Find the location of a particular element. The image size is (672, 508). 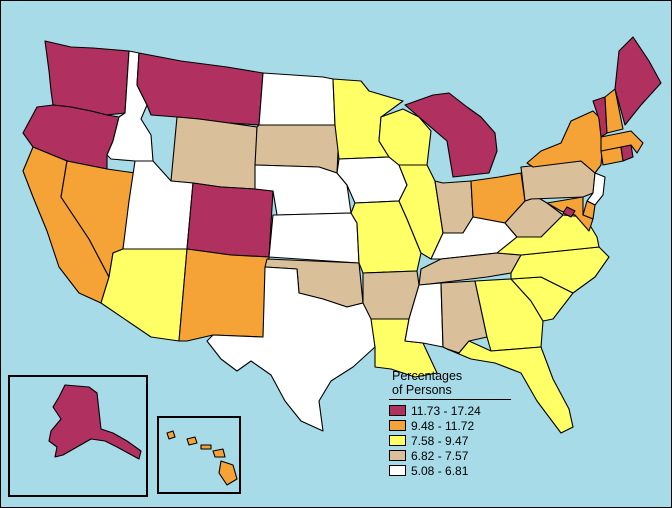

state-north-carolina is located at coordinates (560, 270).